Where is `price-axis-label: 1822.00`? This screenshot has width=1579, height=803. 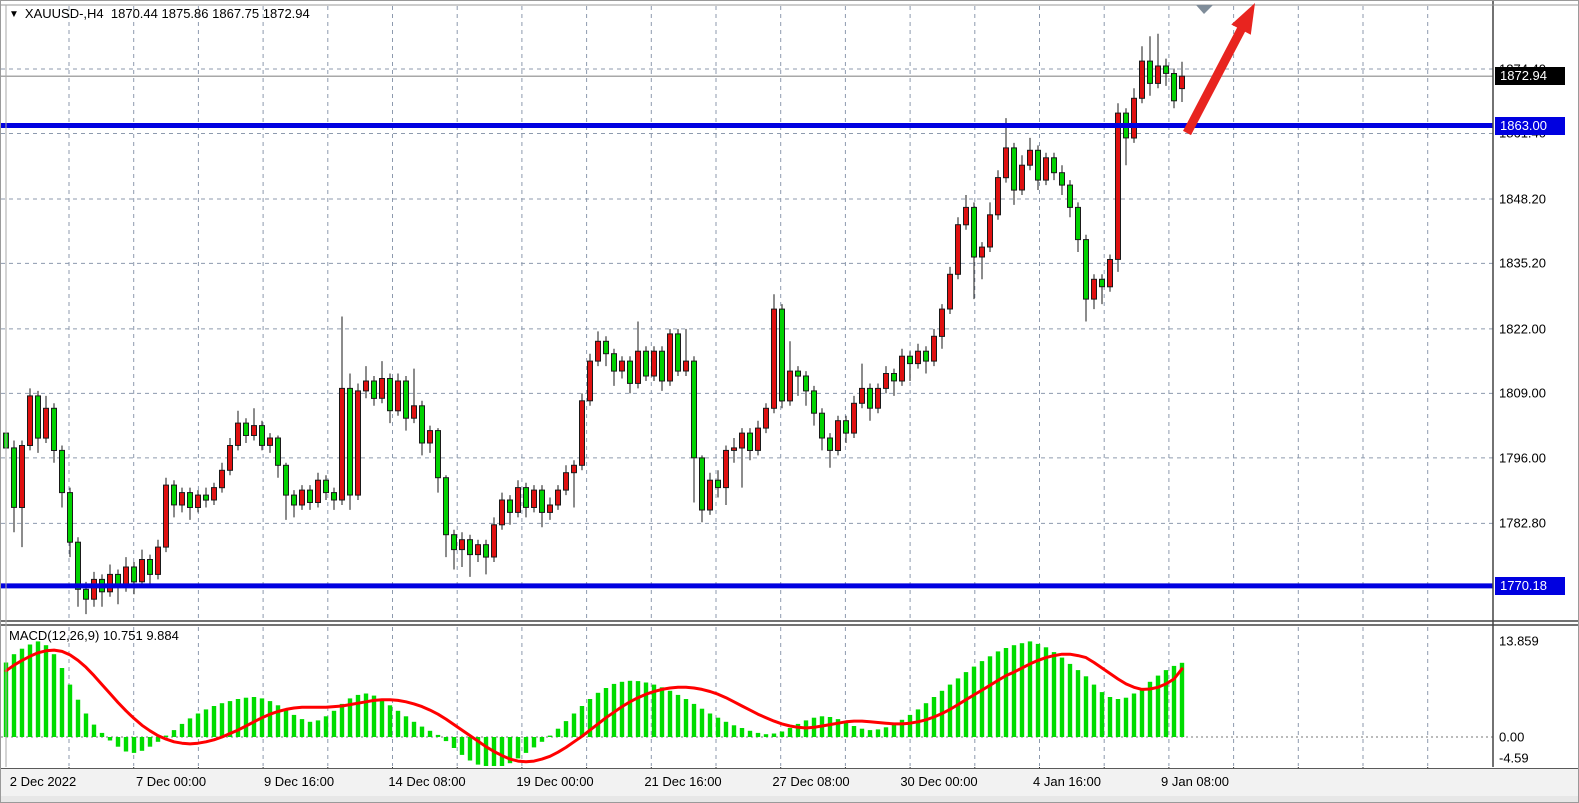 price-axis-label: 1822.00 is located at coordinates (1522, 329).